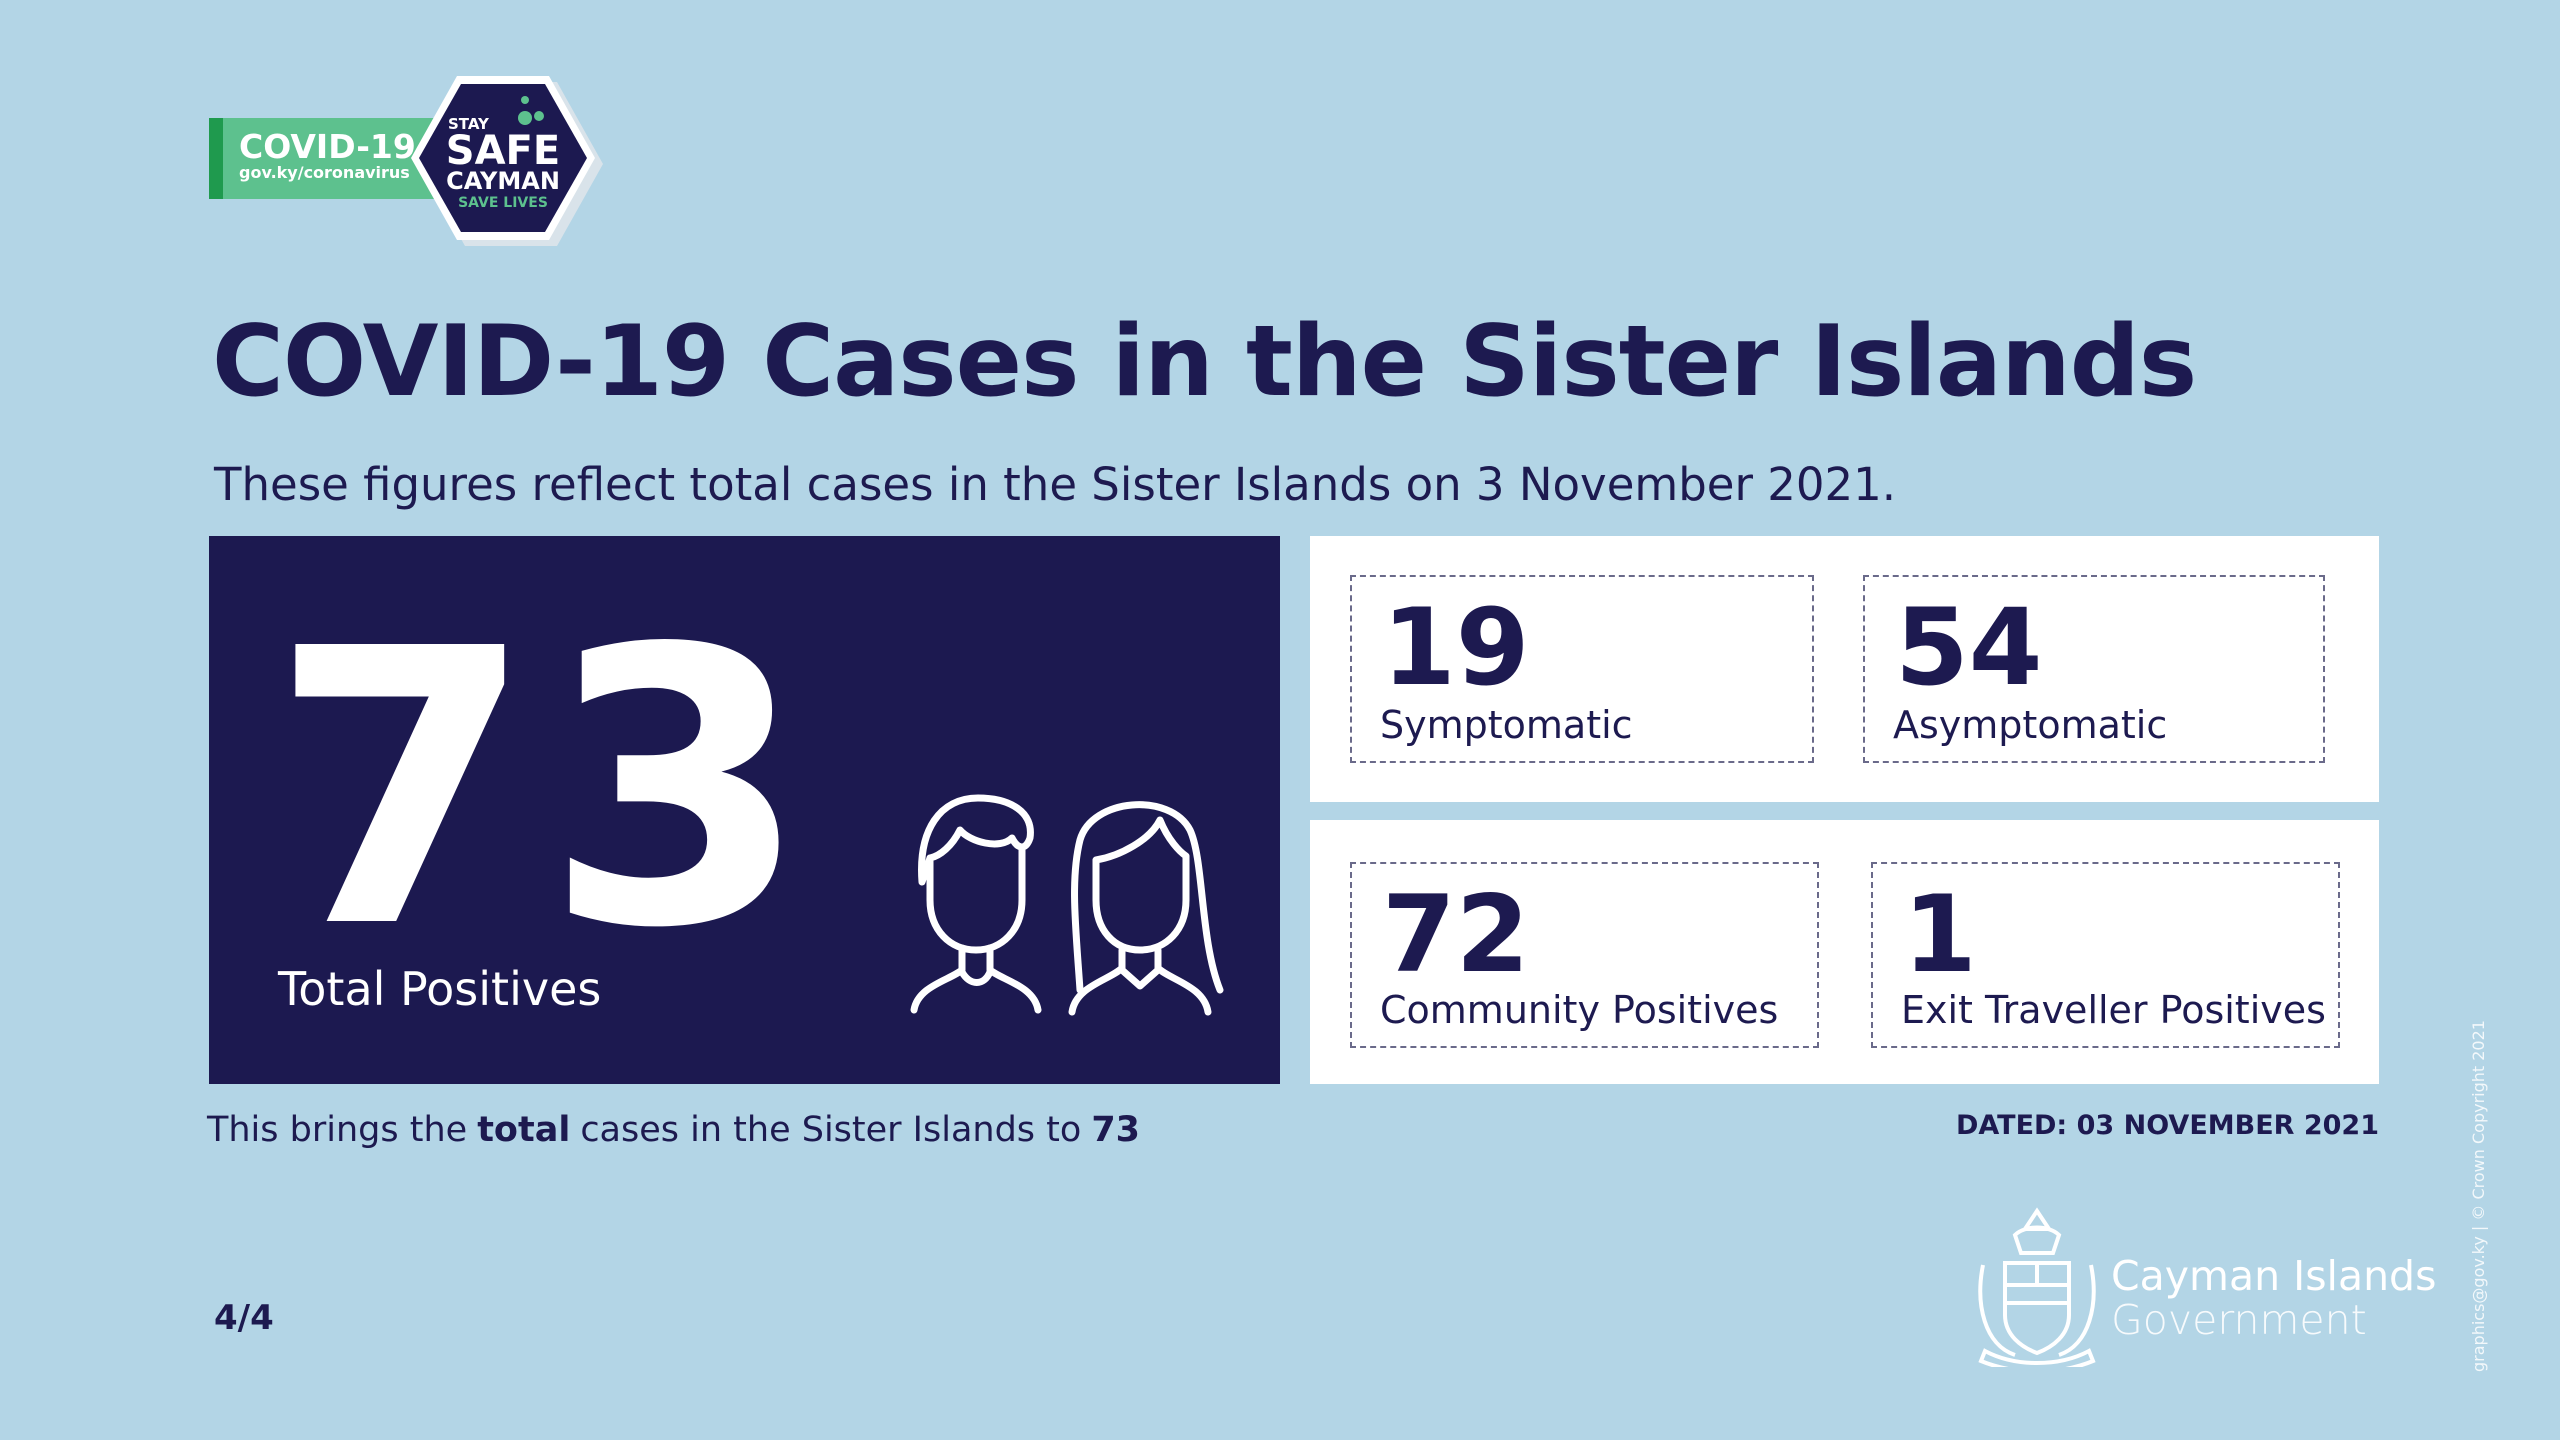 The height and width of the screenshot is (1440, 2560). What do you see at coordinates (327, 146) in the screenshot?
I see `badge-label: COVID-19` at bounding box center [327, 146].